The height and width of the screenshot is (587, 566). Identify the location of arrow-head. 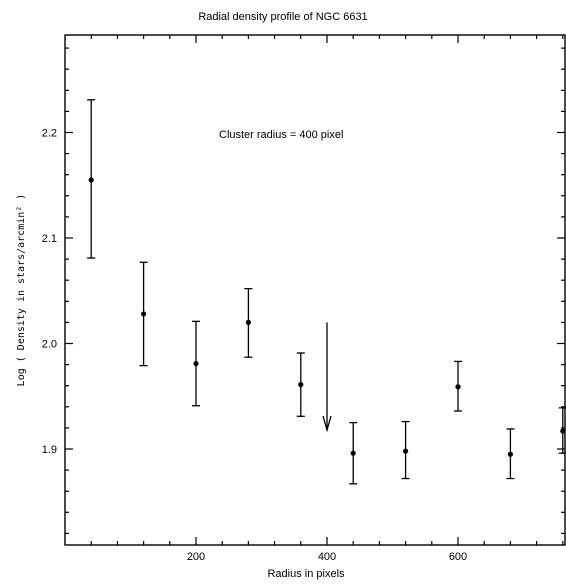
(327, 424).